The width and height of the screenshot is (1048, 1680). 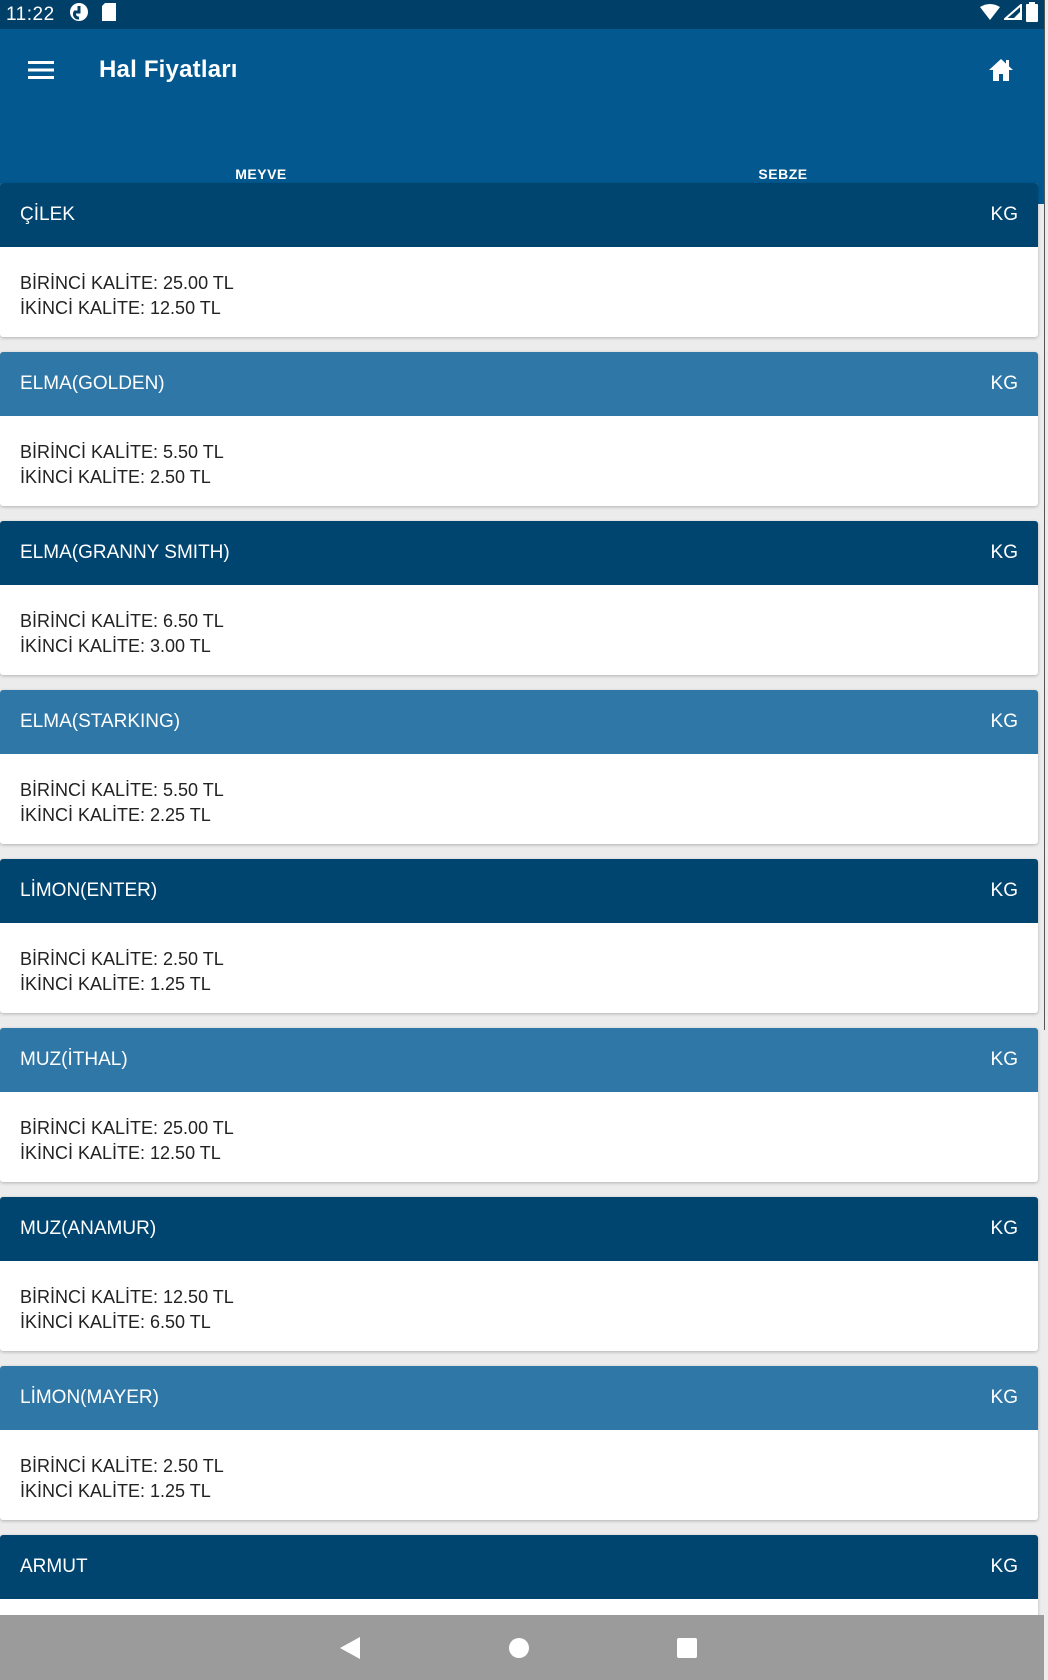 I want to click on product-name: ÇİLEK, so click(x=47, y=214).